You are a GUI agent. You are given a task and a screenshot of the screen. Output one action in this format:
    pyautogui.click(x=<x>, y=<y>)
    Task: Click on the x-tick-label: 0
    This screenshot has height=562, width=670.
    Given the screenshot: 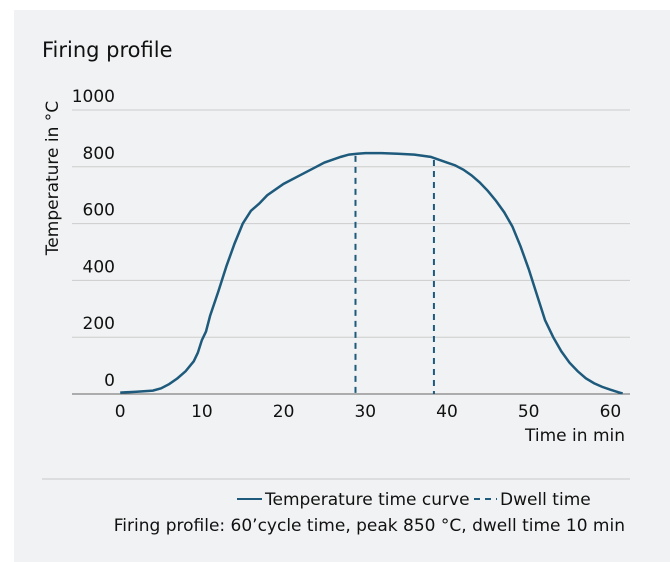 What is the action you would take?
    pyautogui.click(x=120, y=412)
    